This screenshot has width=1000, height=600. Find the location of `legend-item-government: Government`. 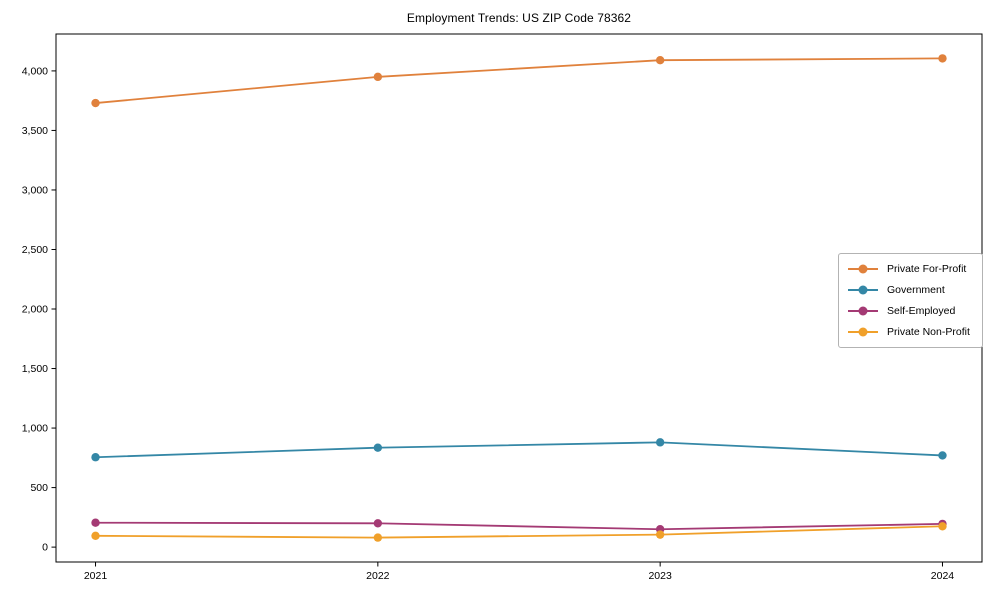

legend-item-government: Government is located at coordinates (910, 290).